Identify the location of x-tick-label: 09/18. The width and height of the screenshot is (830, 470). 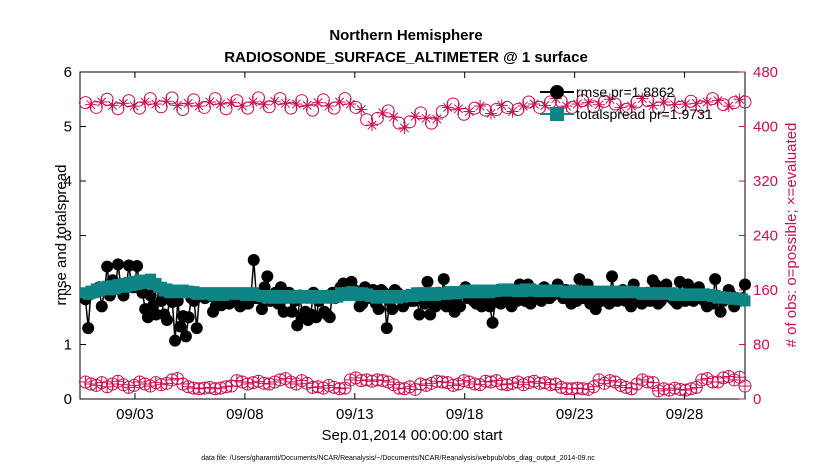
(465, 414).